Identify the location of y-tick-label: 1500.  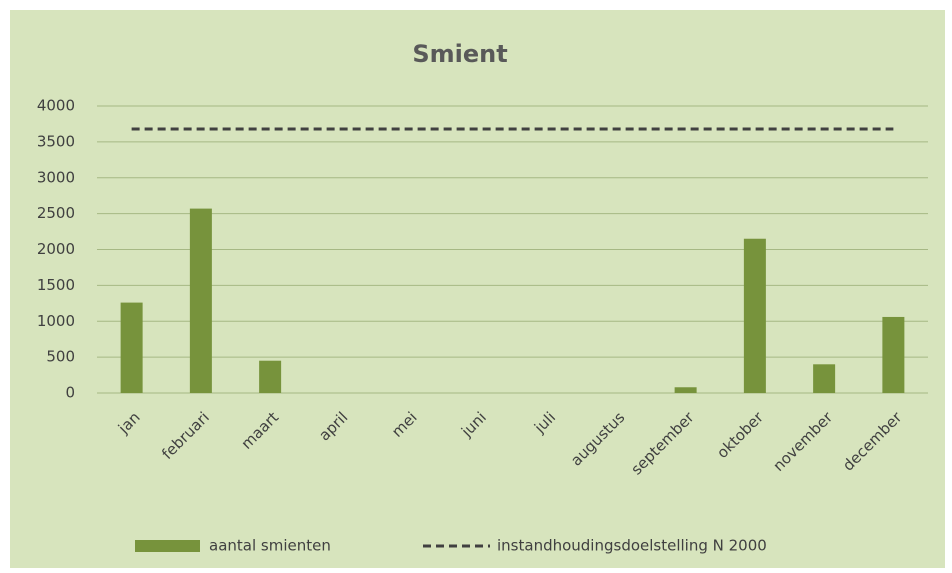
(56, 285).